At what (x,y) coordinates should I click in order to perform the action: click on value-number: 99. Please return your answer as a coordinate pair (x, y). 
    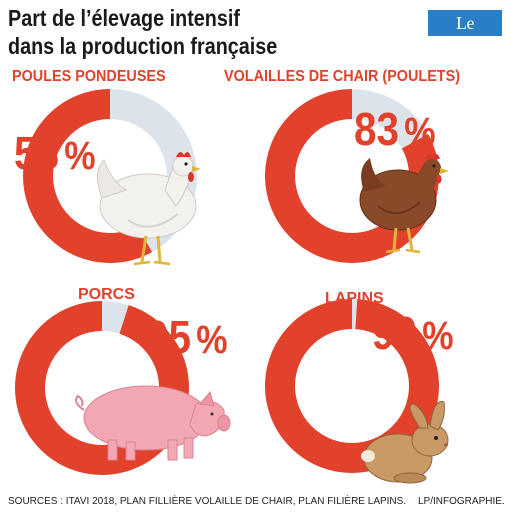
    Looking at the image, I should click on (395, 333).